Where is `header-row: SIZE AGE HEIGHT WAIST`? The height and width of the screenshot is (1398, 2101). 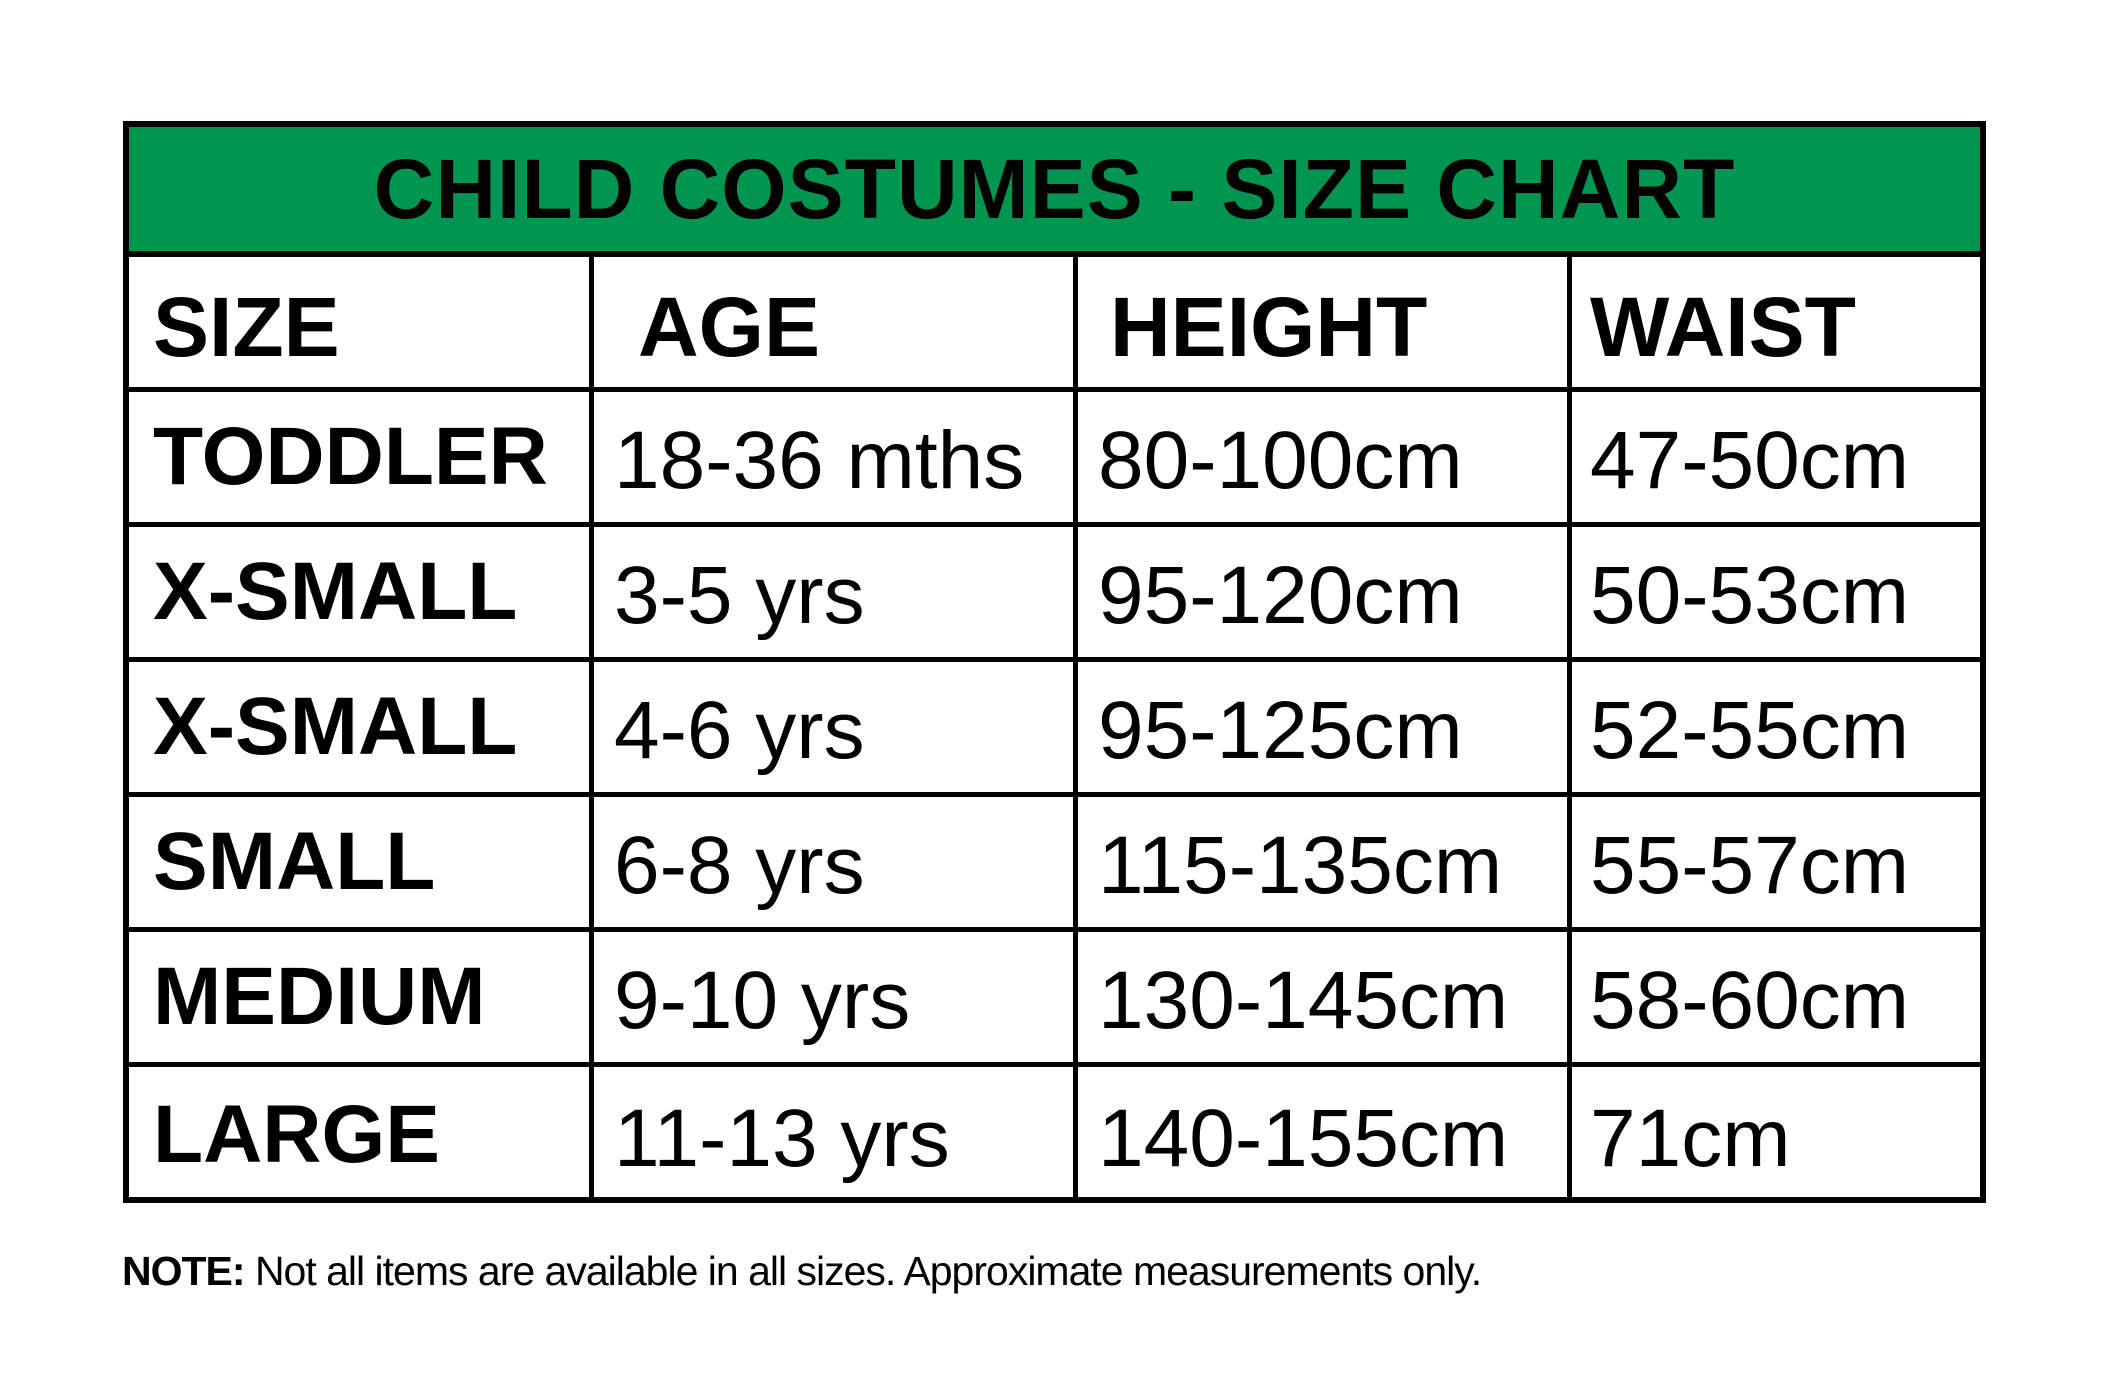
header-row: SIZE AGE HEIGHT WAIST is located at coordinates (1054, 324).